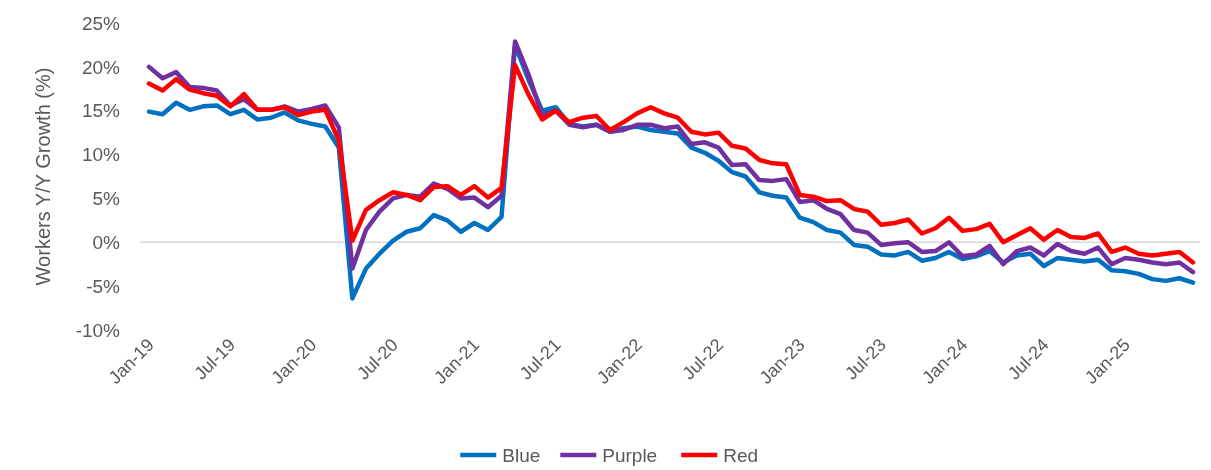 The height and width of the screenshot is (470, 1211). I want to click on legend-label: Purple, so click(630, 455).